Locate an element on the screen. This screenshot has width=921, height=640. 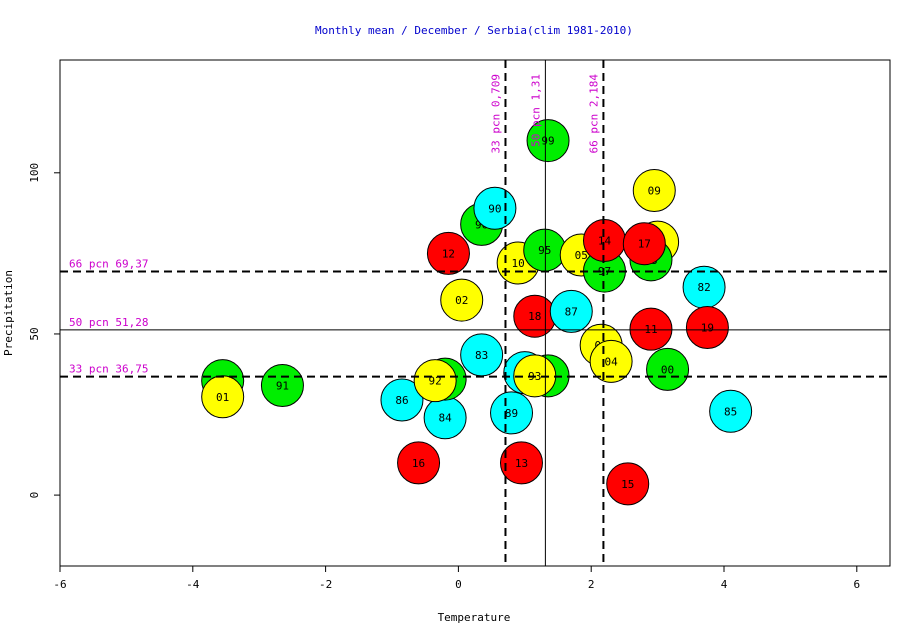
point-label: 83 is located at coordinates (481, 355).